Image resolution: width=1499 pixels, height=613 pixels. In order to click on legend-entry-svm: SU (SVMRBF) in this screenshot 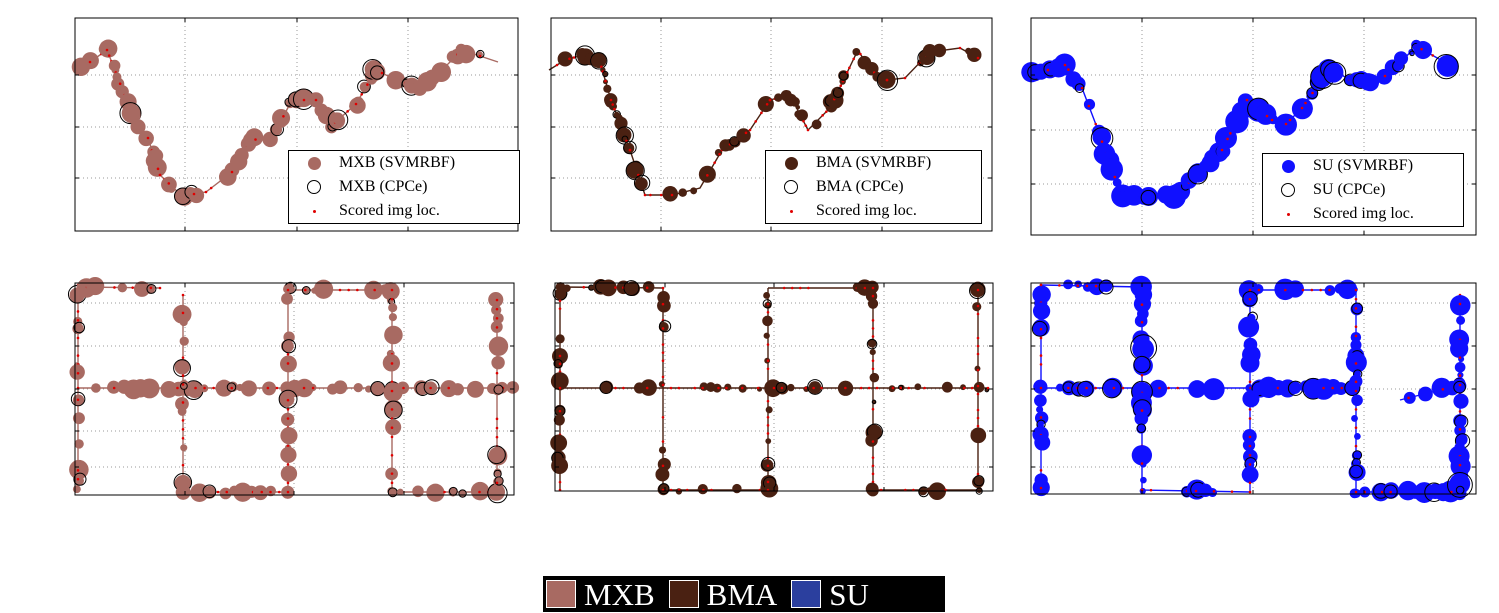, I will do `click(1363, 166)`.